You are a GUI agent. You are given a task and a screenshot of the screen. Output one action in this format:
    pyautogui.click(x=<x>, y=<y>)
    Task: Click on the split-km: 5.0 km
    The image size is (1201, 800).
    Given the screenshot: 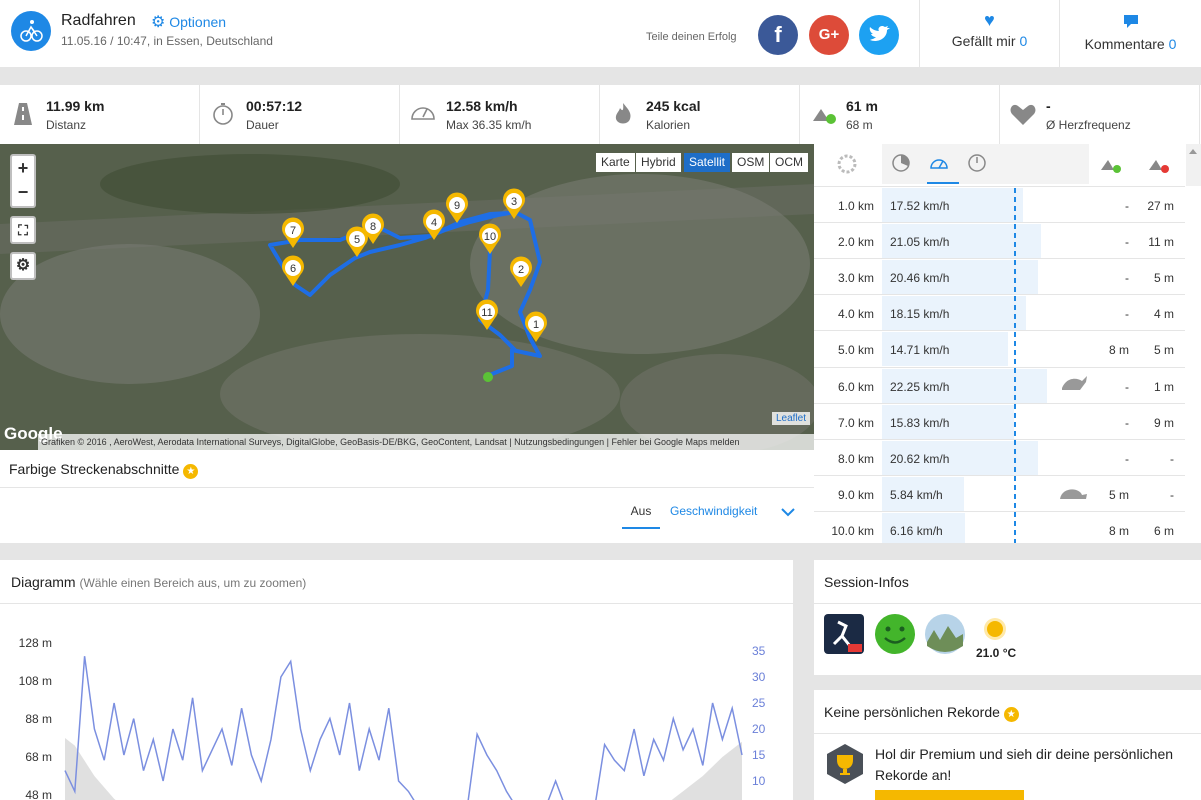 What is the action you would take?
    pyautogui.click(x=855, y=350)
    